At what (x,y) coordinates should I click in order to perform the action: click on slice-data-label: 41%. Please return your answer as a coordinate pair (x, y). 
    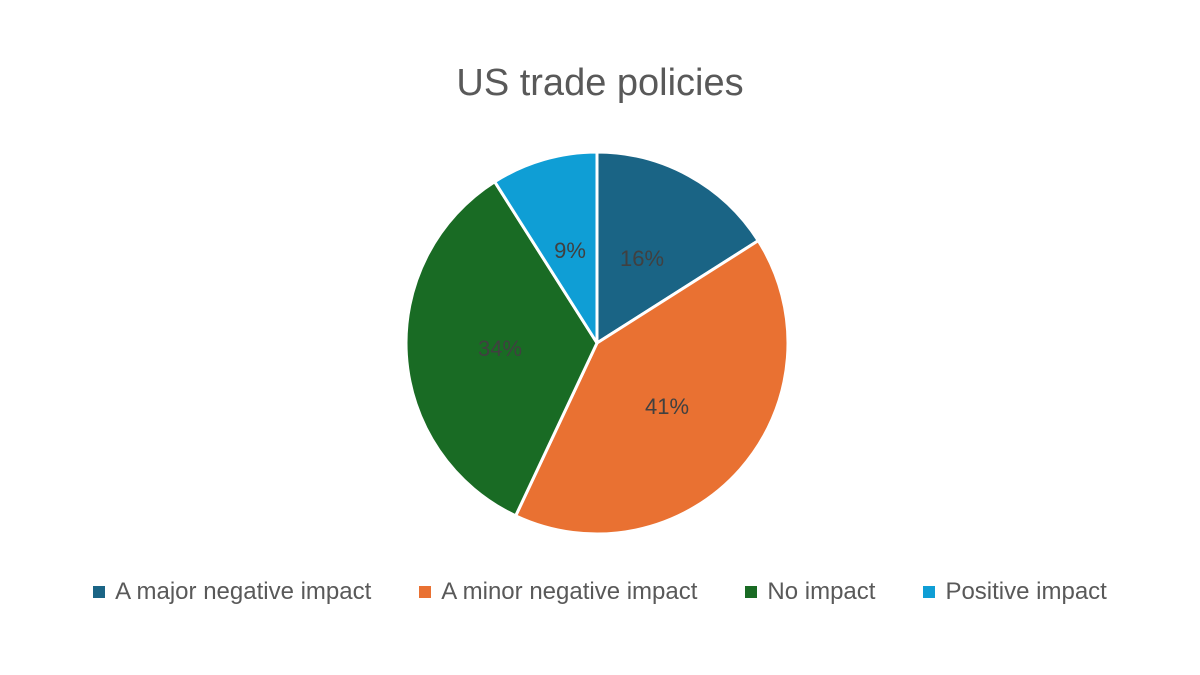
    Looking at the image, I should click on (667, 406).